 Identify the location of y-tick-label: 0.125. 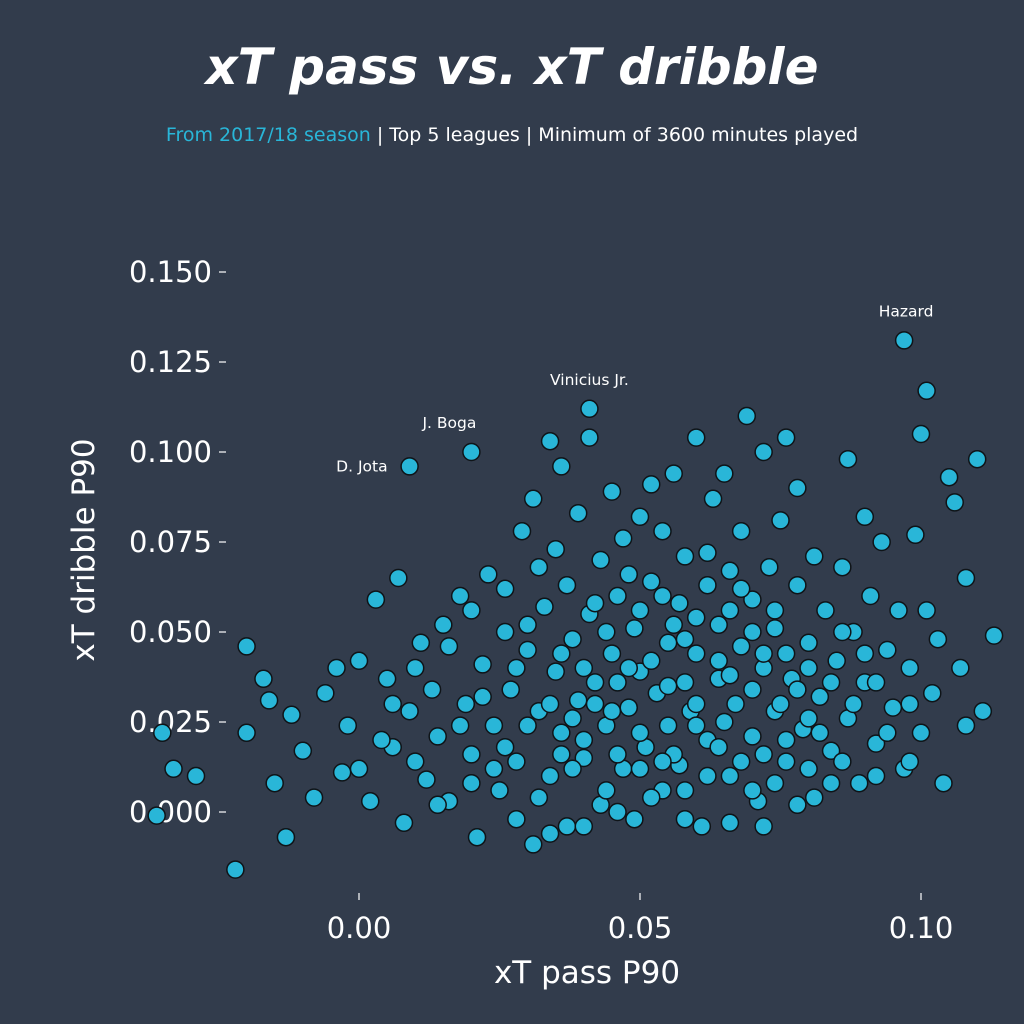
(170, 362).